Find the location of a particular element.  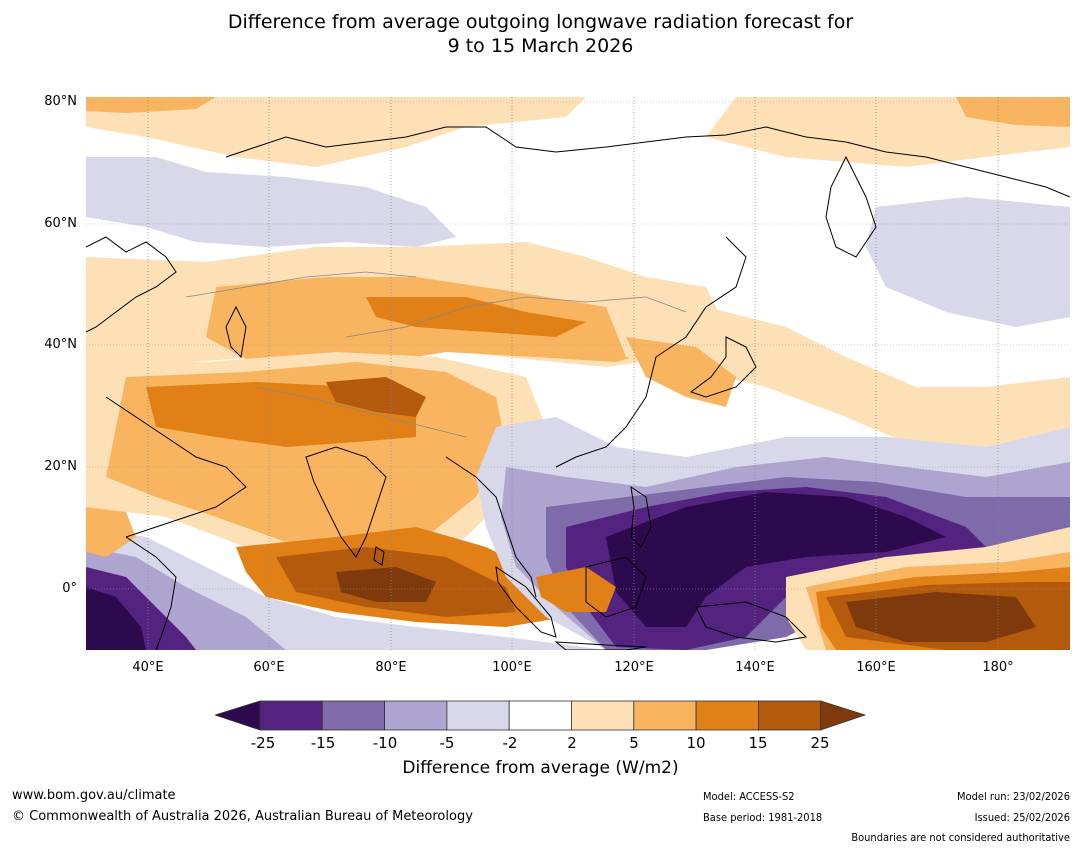

region-arctic-positive is located at coordinates (336, 132).